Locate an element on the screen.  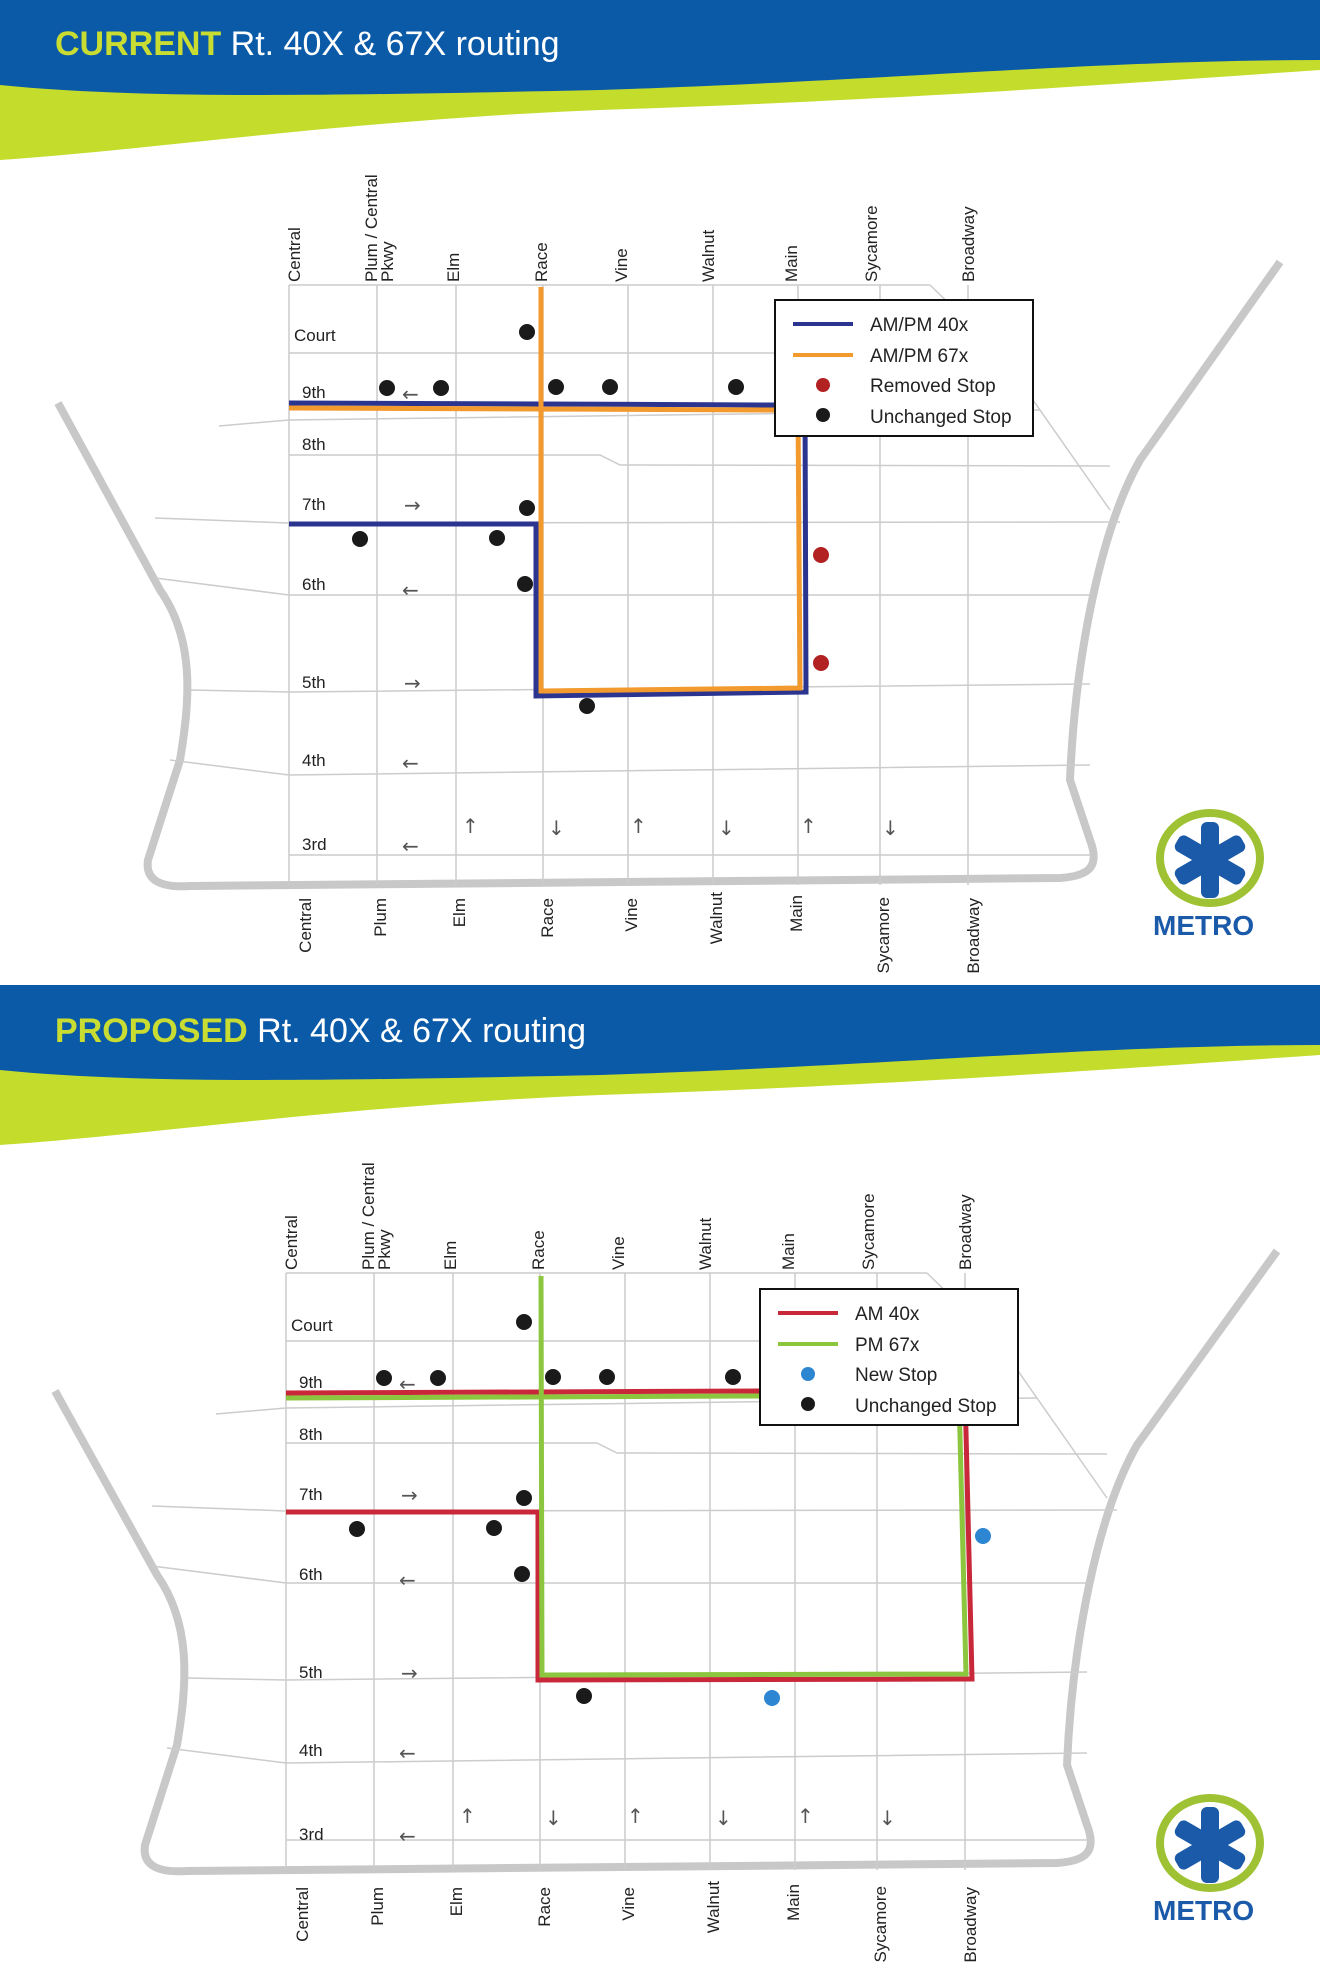
removed-stop is located at coordinates (821, 663).